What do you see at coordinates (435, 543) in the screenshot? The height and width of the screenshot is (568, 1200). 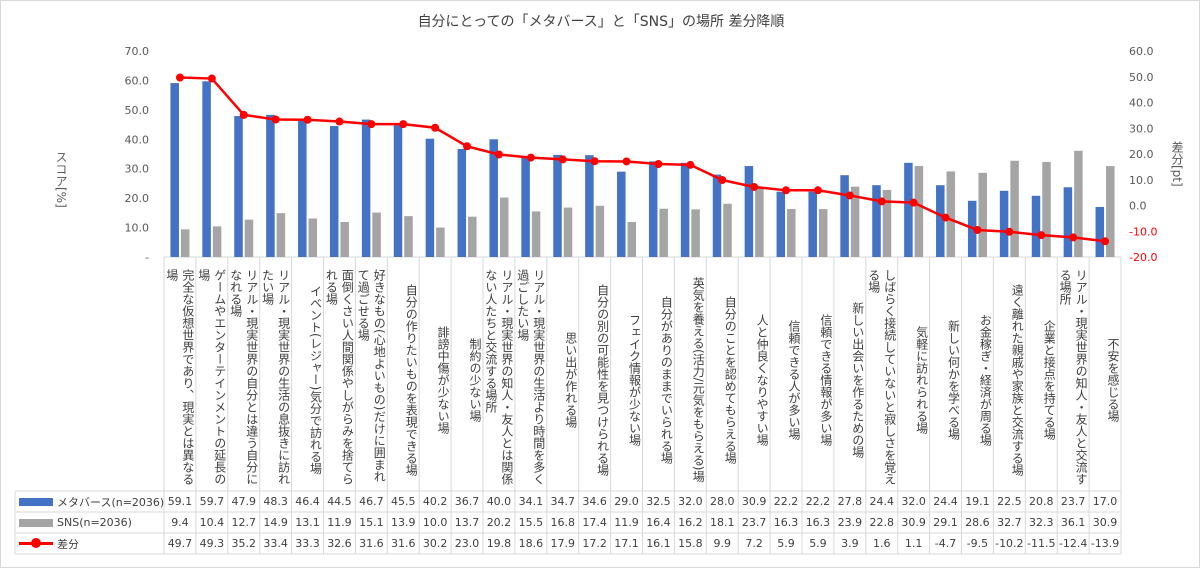 I see `table-cell: 30.2` at bounding box center [435, 543].